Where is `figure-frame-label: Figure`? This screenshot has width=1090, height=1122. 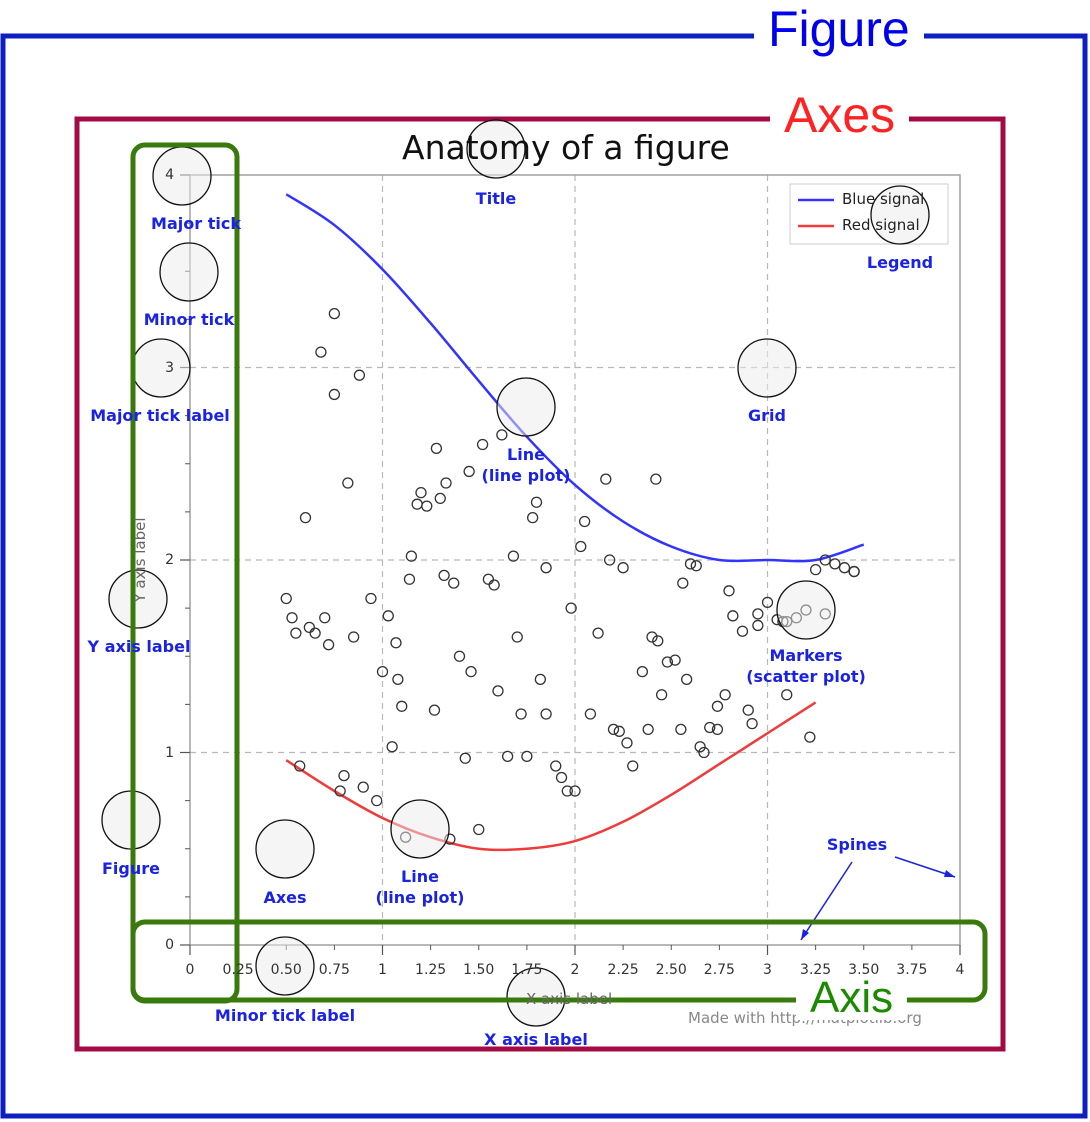 figure-frame-label: Figure is located at coordinates (839, 29).